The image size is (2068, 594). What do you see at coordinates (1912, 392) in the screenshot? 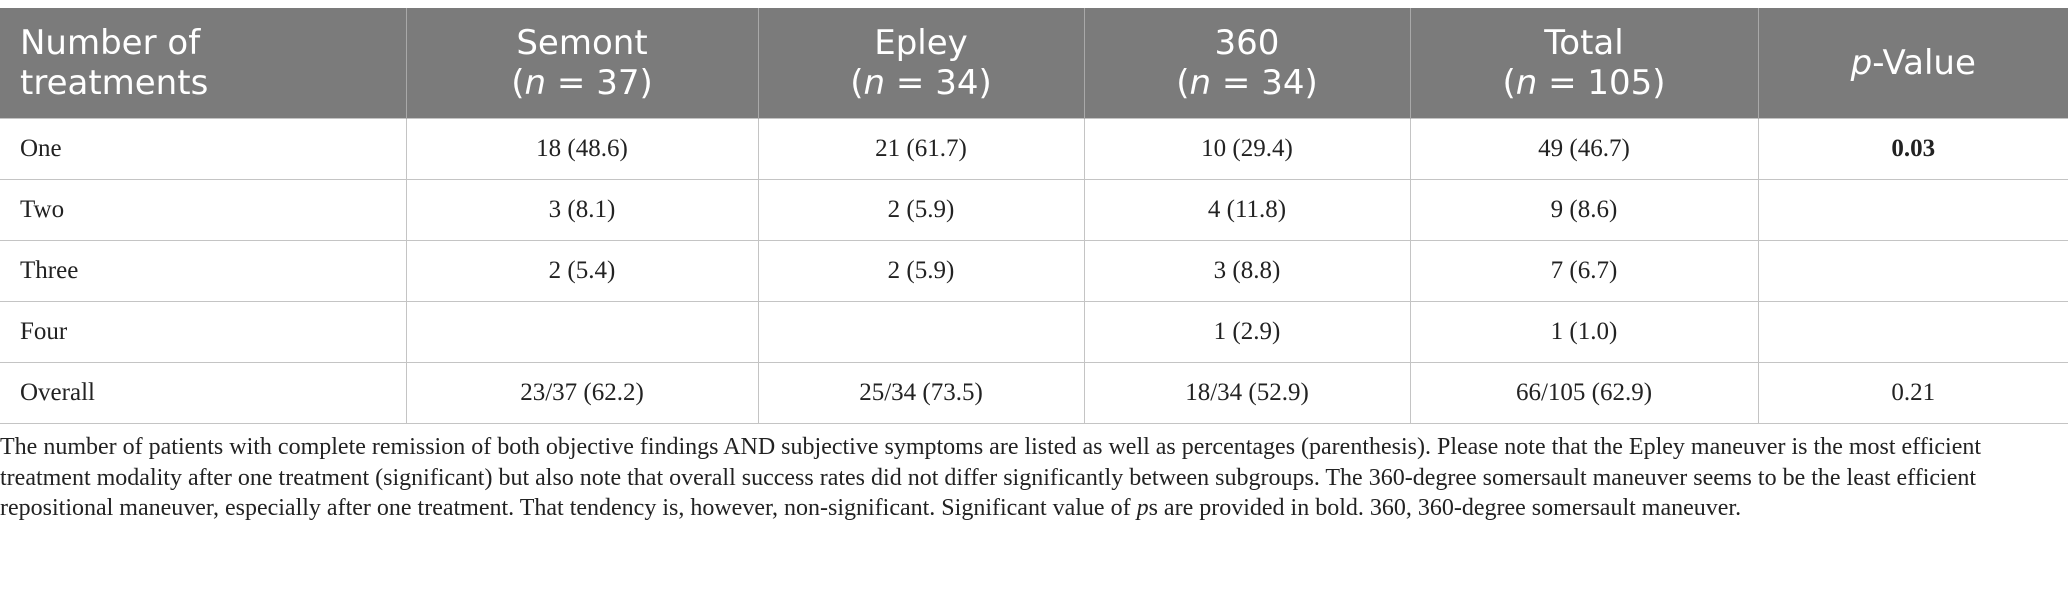
I see `cell-p-value: 0.21` at bounding box center [1912, 392].